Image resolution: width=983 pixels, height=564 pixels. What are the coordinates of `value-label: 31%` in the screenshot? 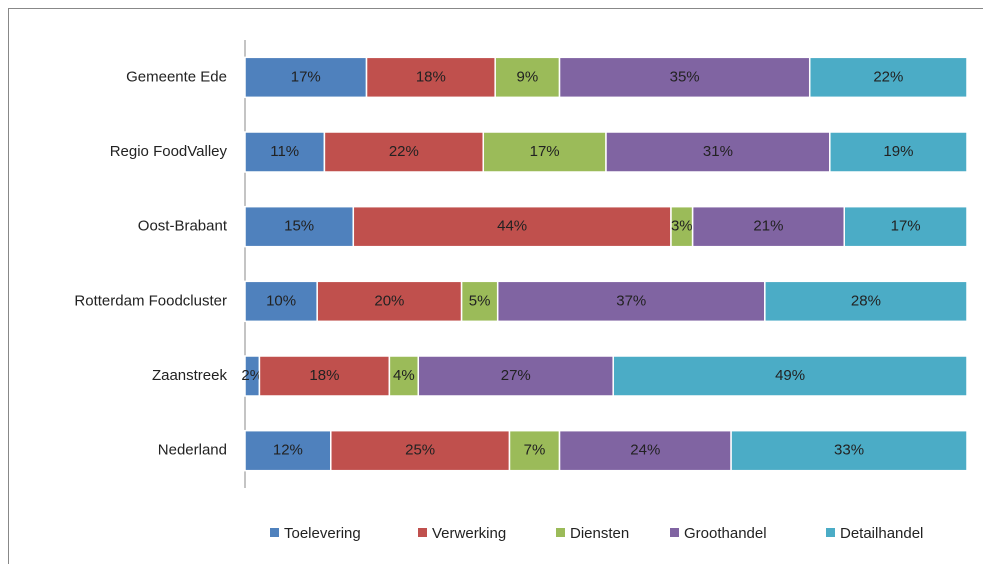 It's located at (718, 151).